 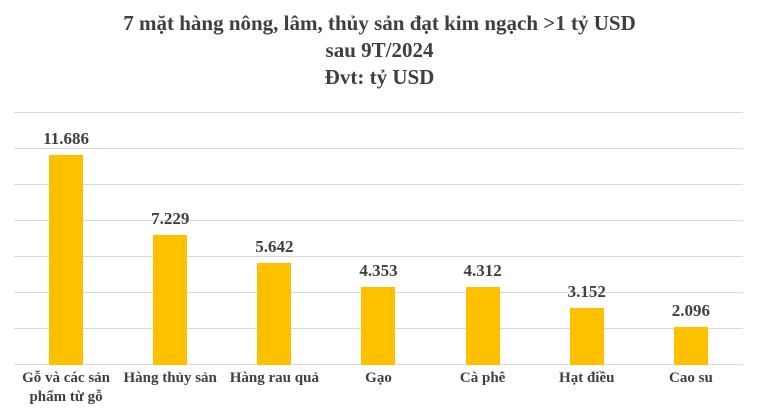 I want to click on bar-cell: 7.229, so click(x=170, y=239).